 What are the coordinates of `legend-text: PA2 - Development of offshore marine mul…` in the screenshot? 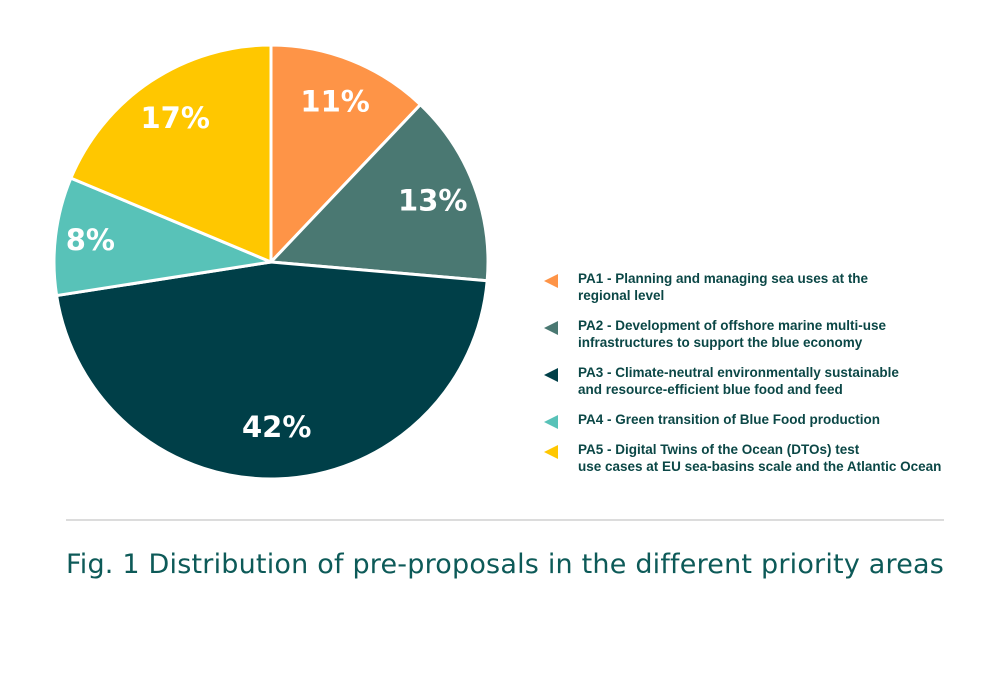 It's located at (732, 325).